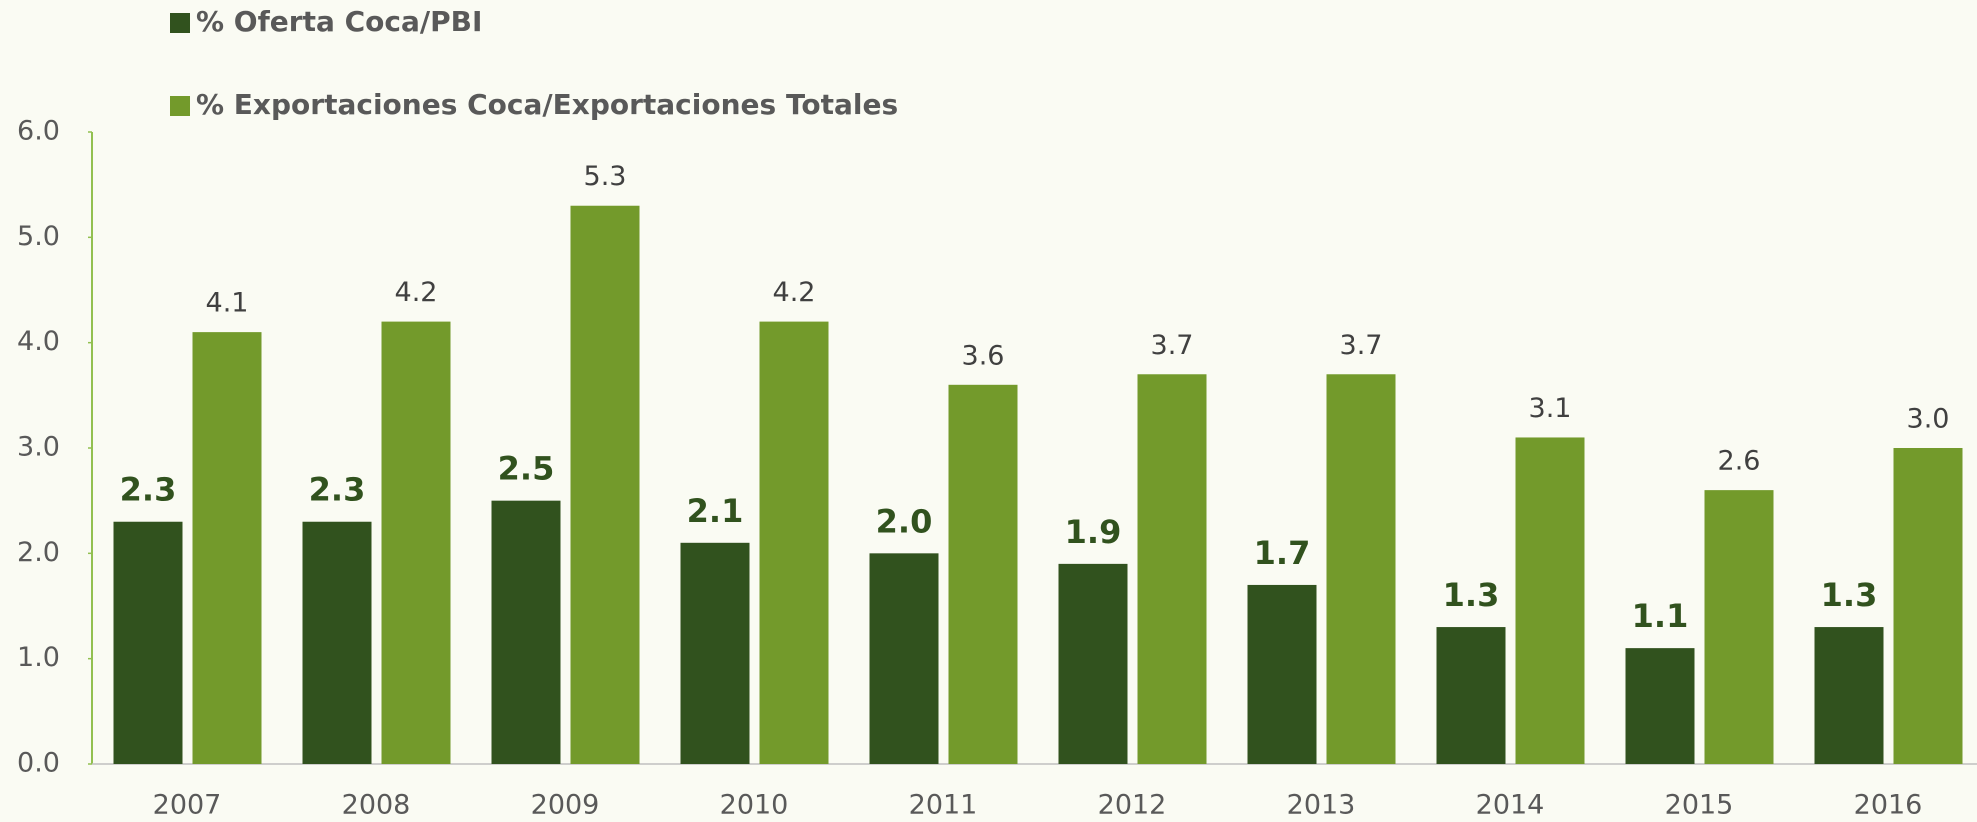 The height and width of the screenshot is (822, 1977). I want to click on data-label: 2.5, so click(526, 469).